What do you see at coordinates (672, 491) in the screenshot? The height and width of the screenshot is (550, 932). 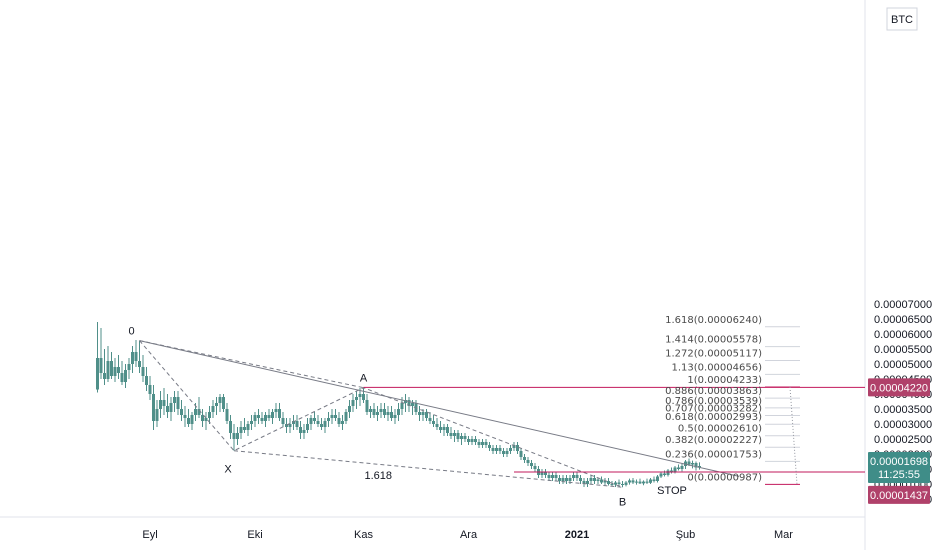 I see `stop-label: STOP` at bounding box center [672, 491].